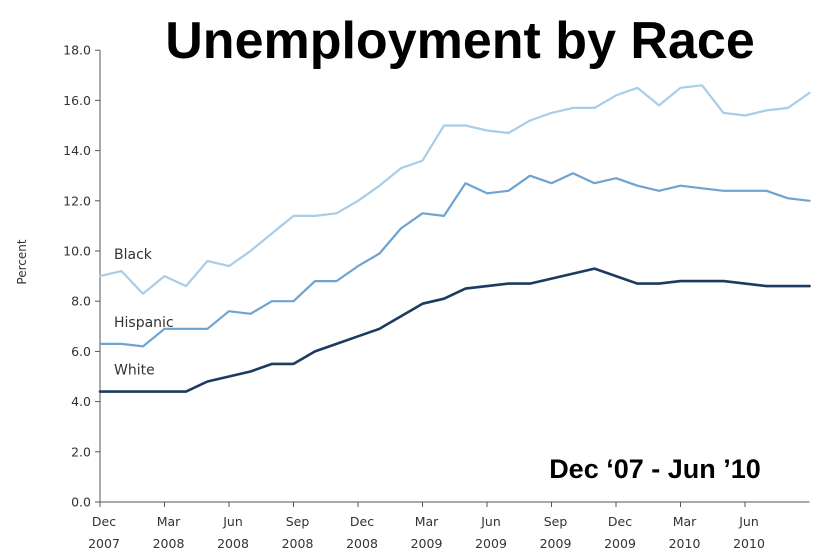 The height and width of the screenshot is (557, 827). What do you see at coordinates (460, 41) in the screenshot?
I see `chart-title: Unemployment by Race` at bounding box center [460, 41].